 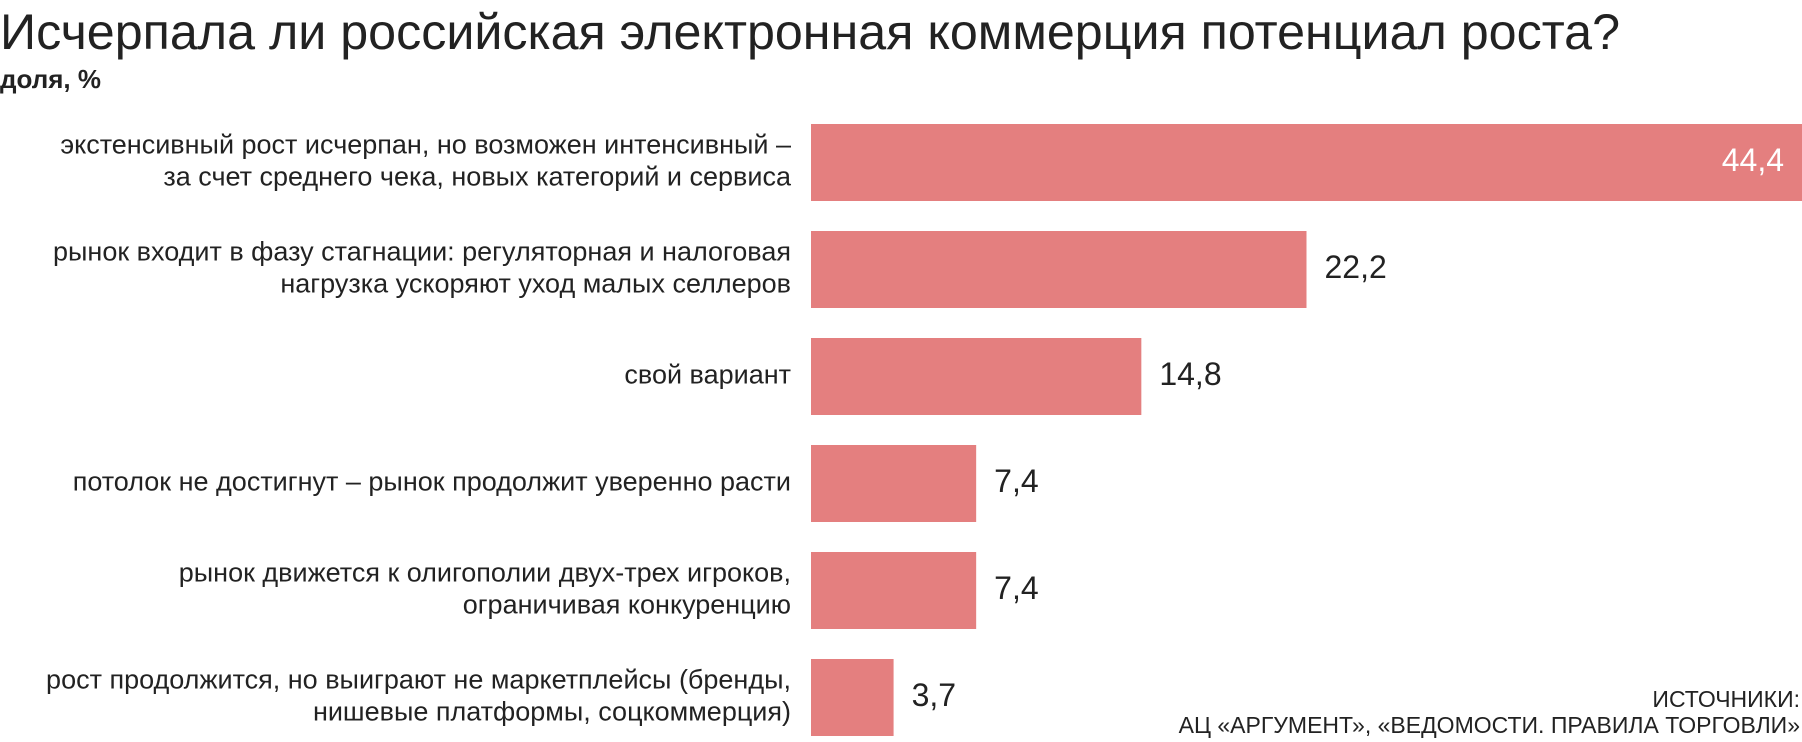 I want to click on value-label: 14,8, so click(x=1190, y=374).